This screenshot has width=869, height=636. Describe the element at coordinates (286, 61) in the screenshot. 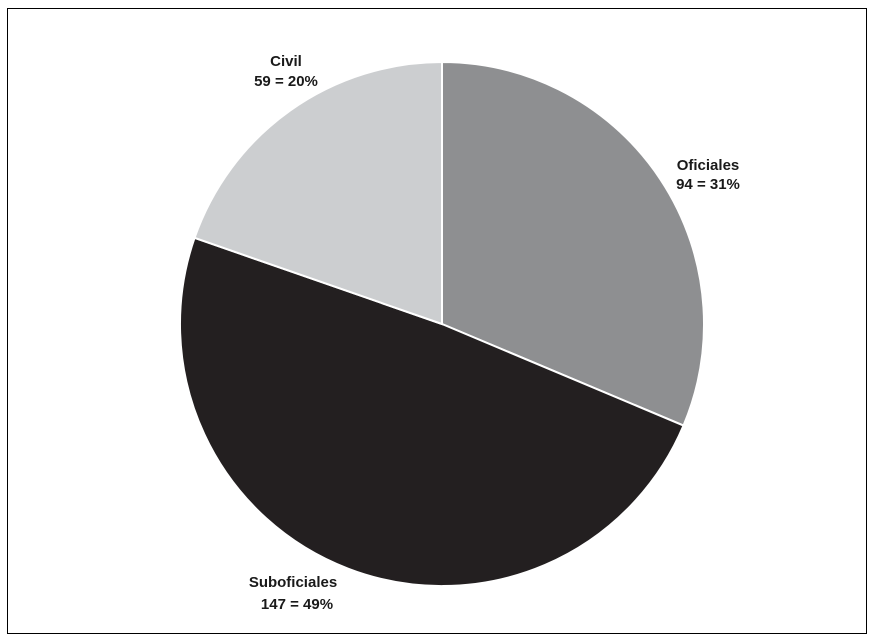

I see `slice-label-civil-name: Civil` at that location.